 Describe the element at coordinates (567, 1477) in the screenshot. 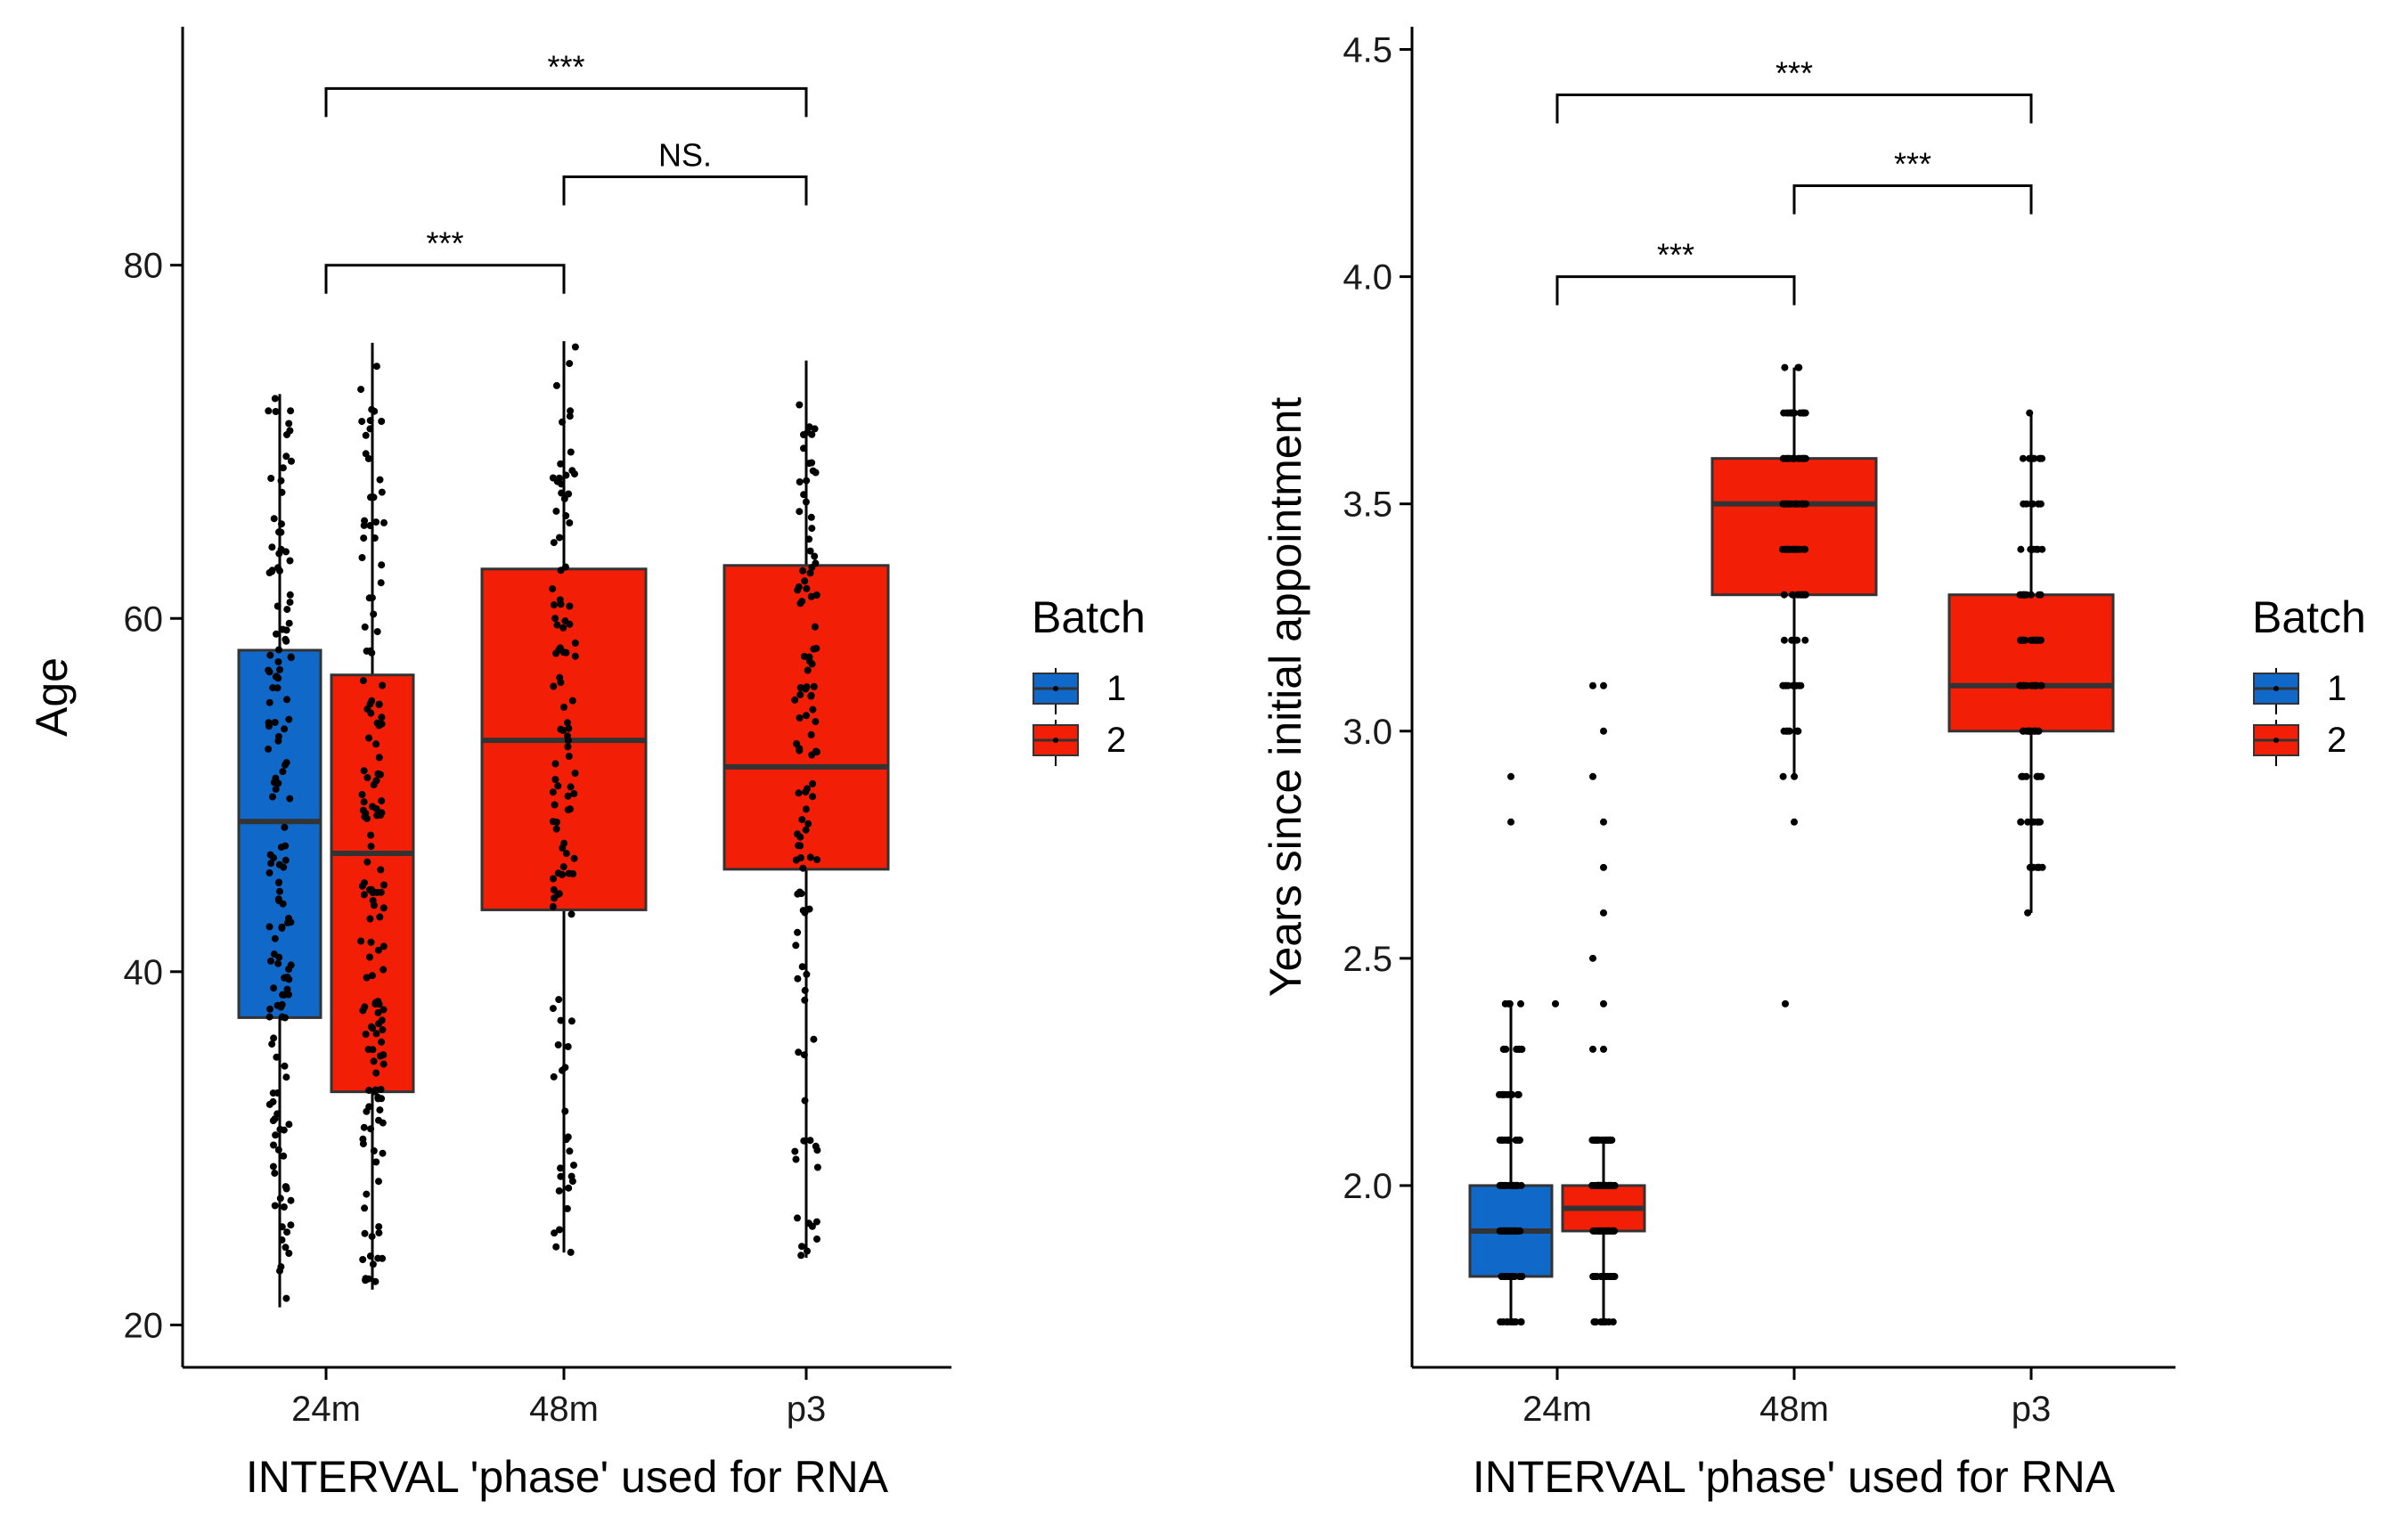

I see `x-axis-title: INTERVAL 'phase' used for RNA` at that location.